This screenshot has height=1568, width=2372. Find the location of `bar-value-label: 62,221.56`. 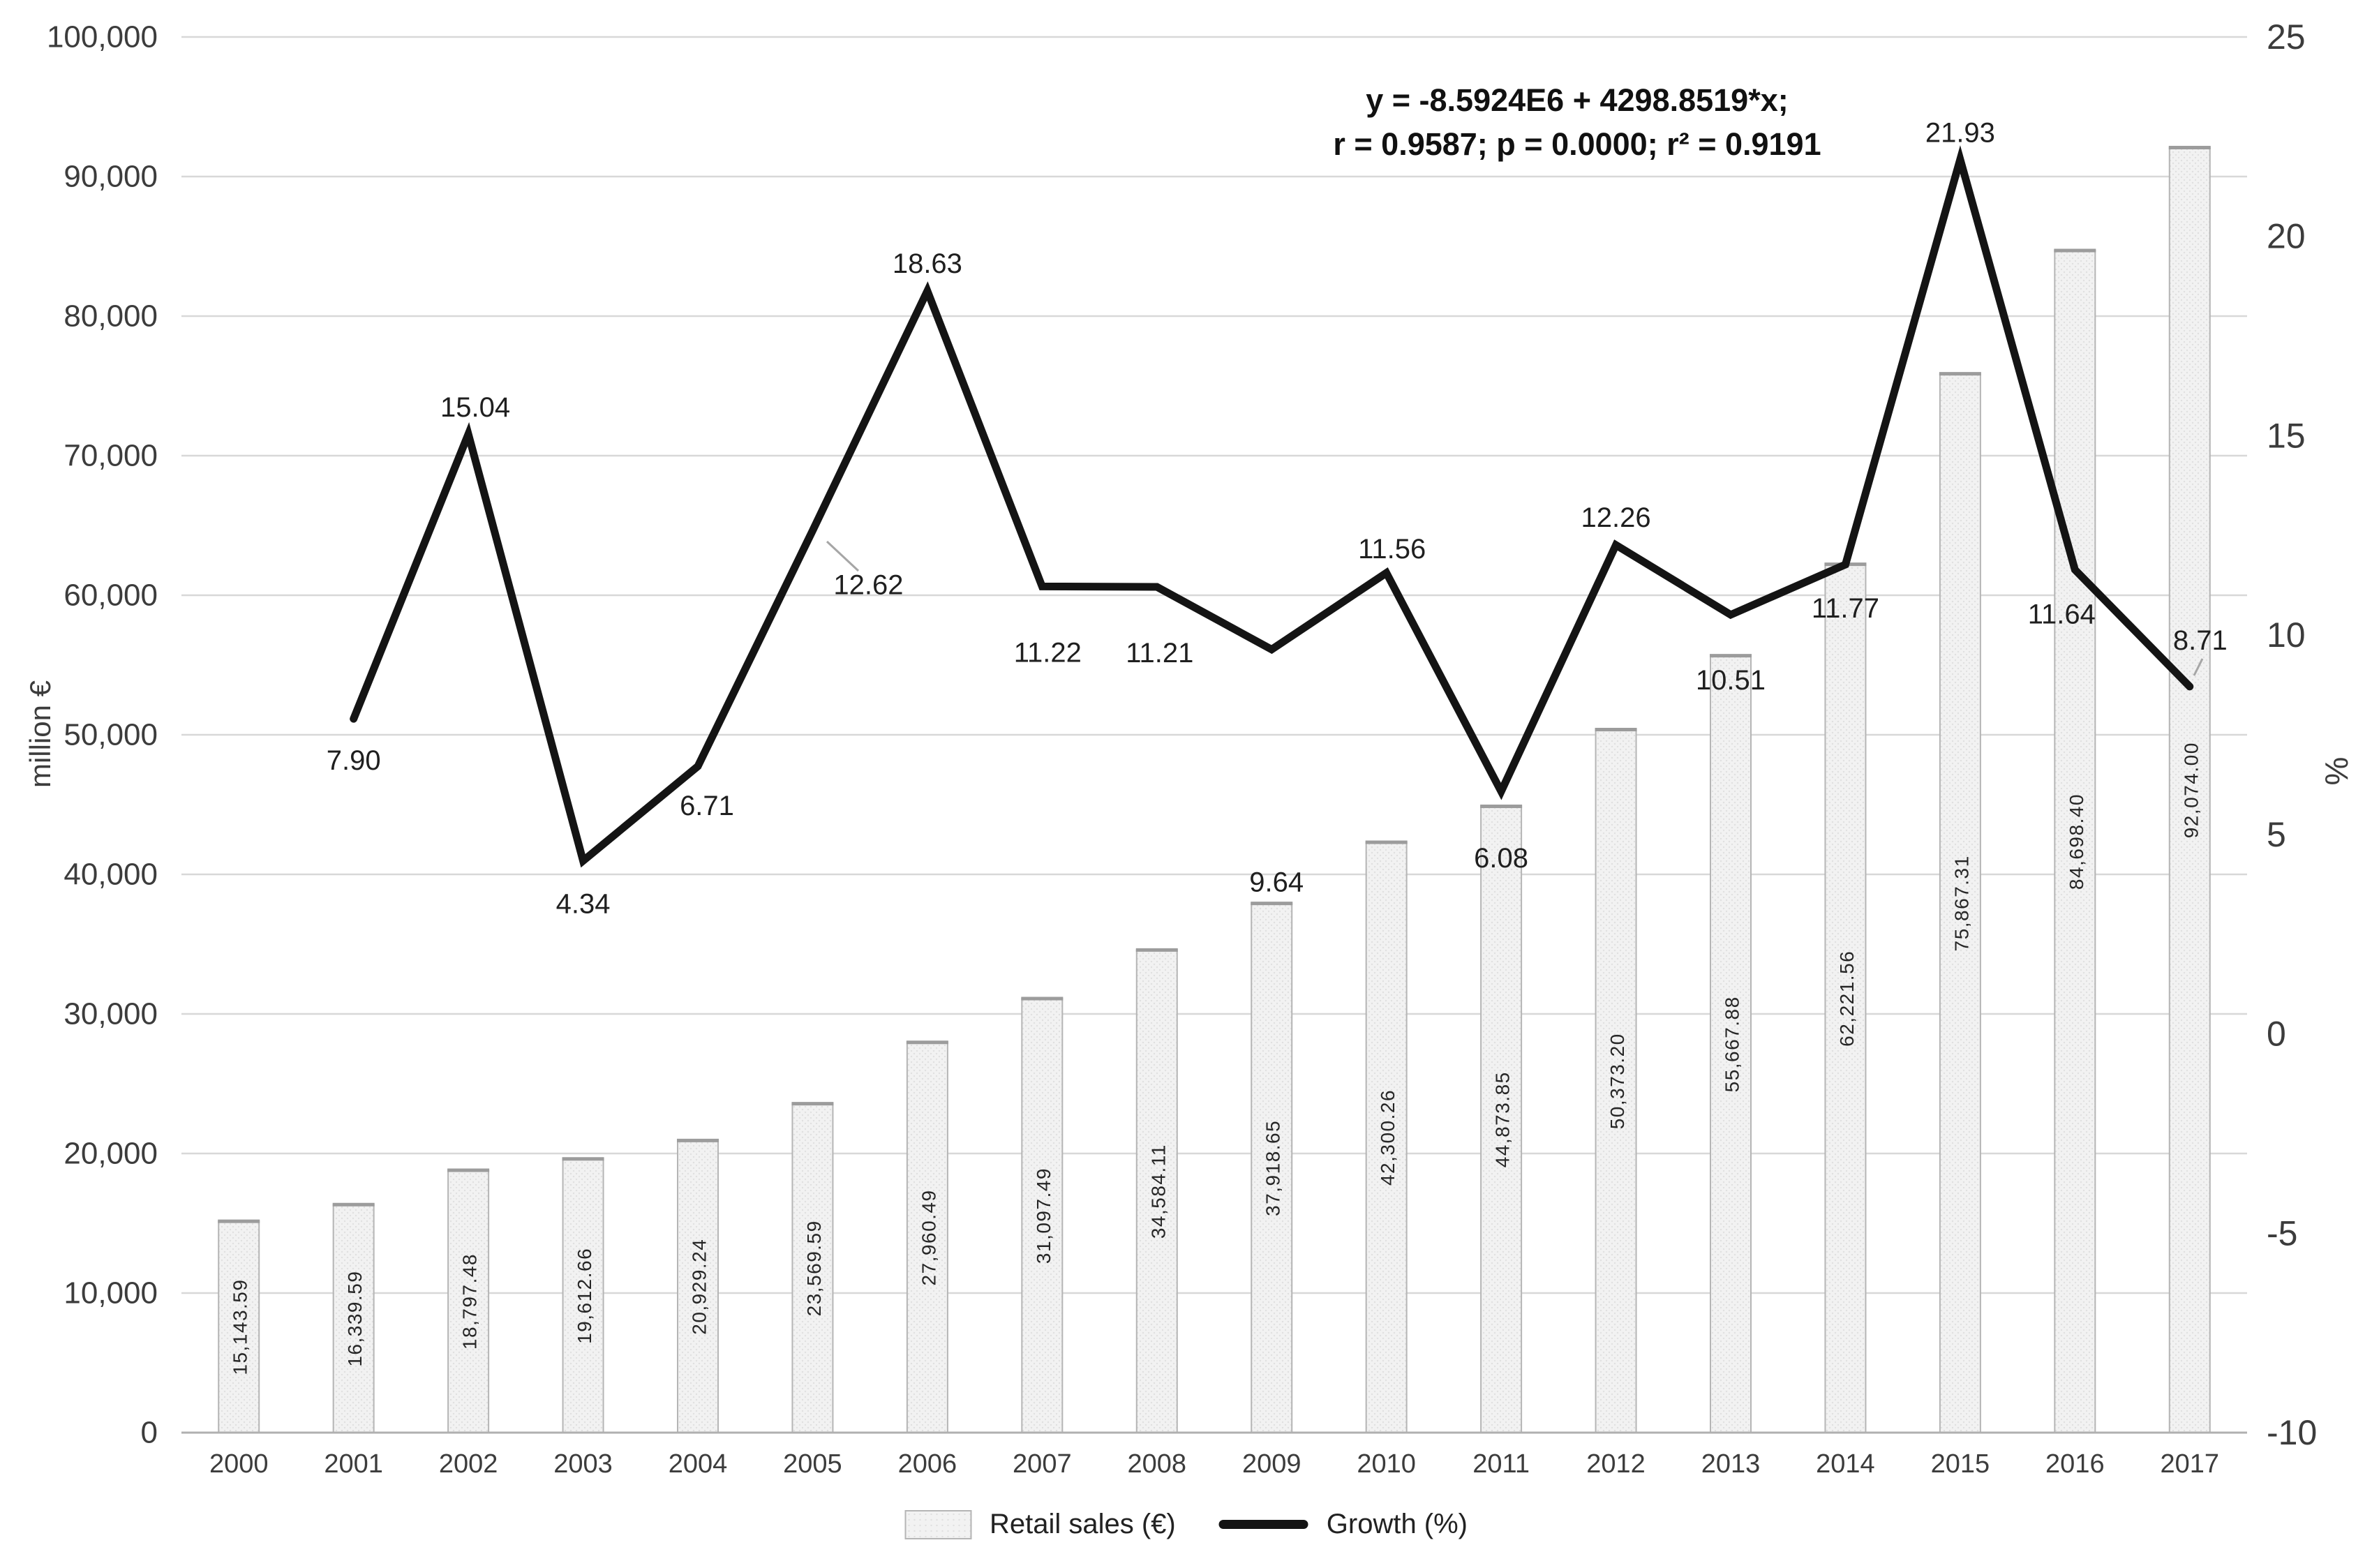

bar-value-label: 62,221.56 is located at coordinates (1847, 998).